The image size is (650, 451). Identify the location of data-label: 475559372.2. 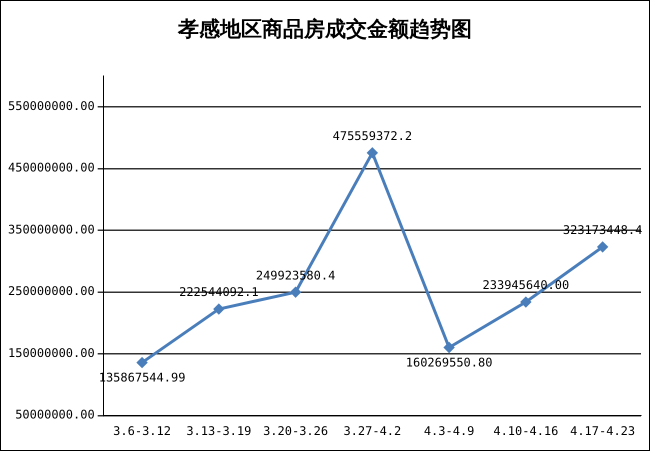
(372, 135).